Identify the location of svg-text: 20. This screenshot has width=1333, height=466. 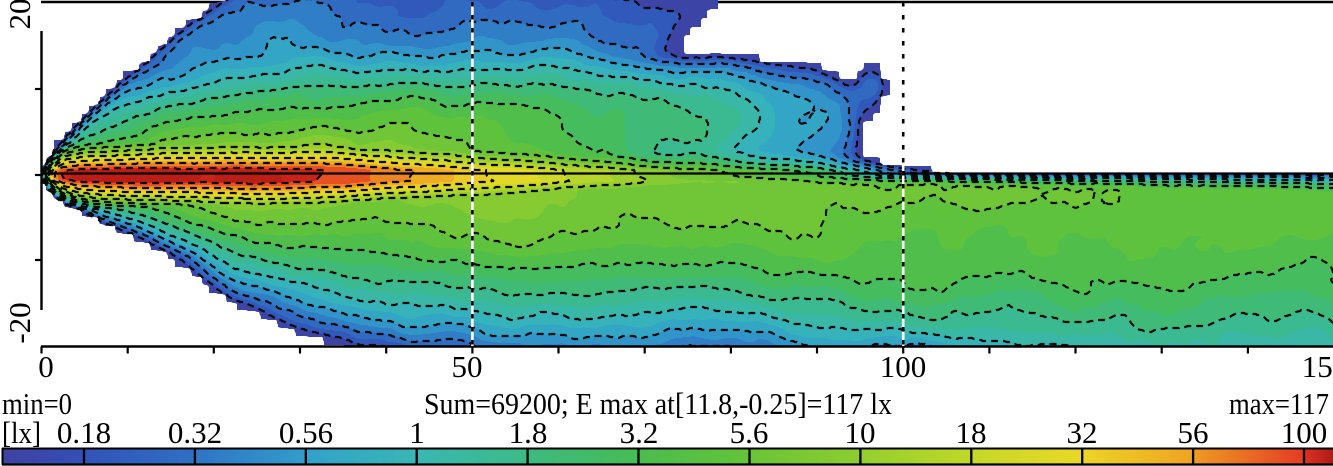
(19, 15).